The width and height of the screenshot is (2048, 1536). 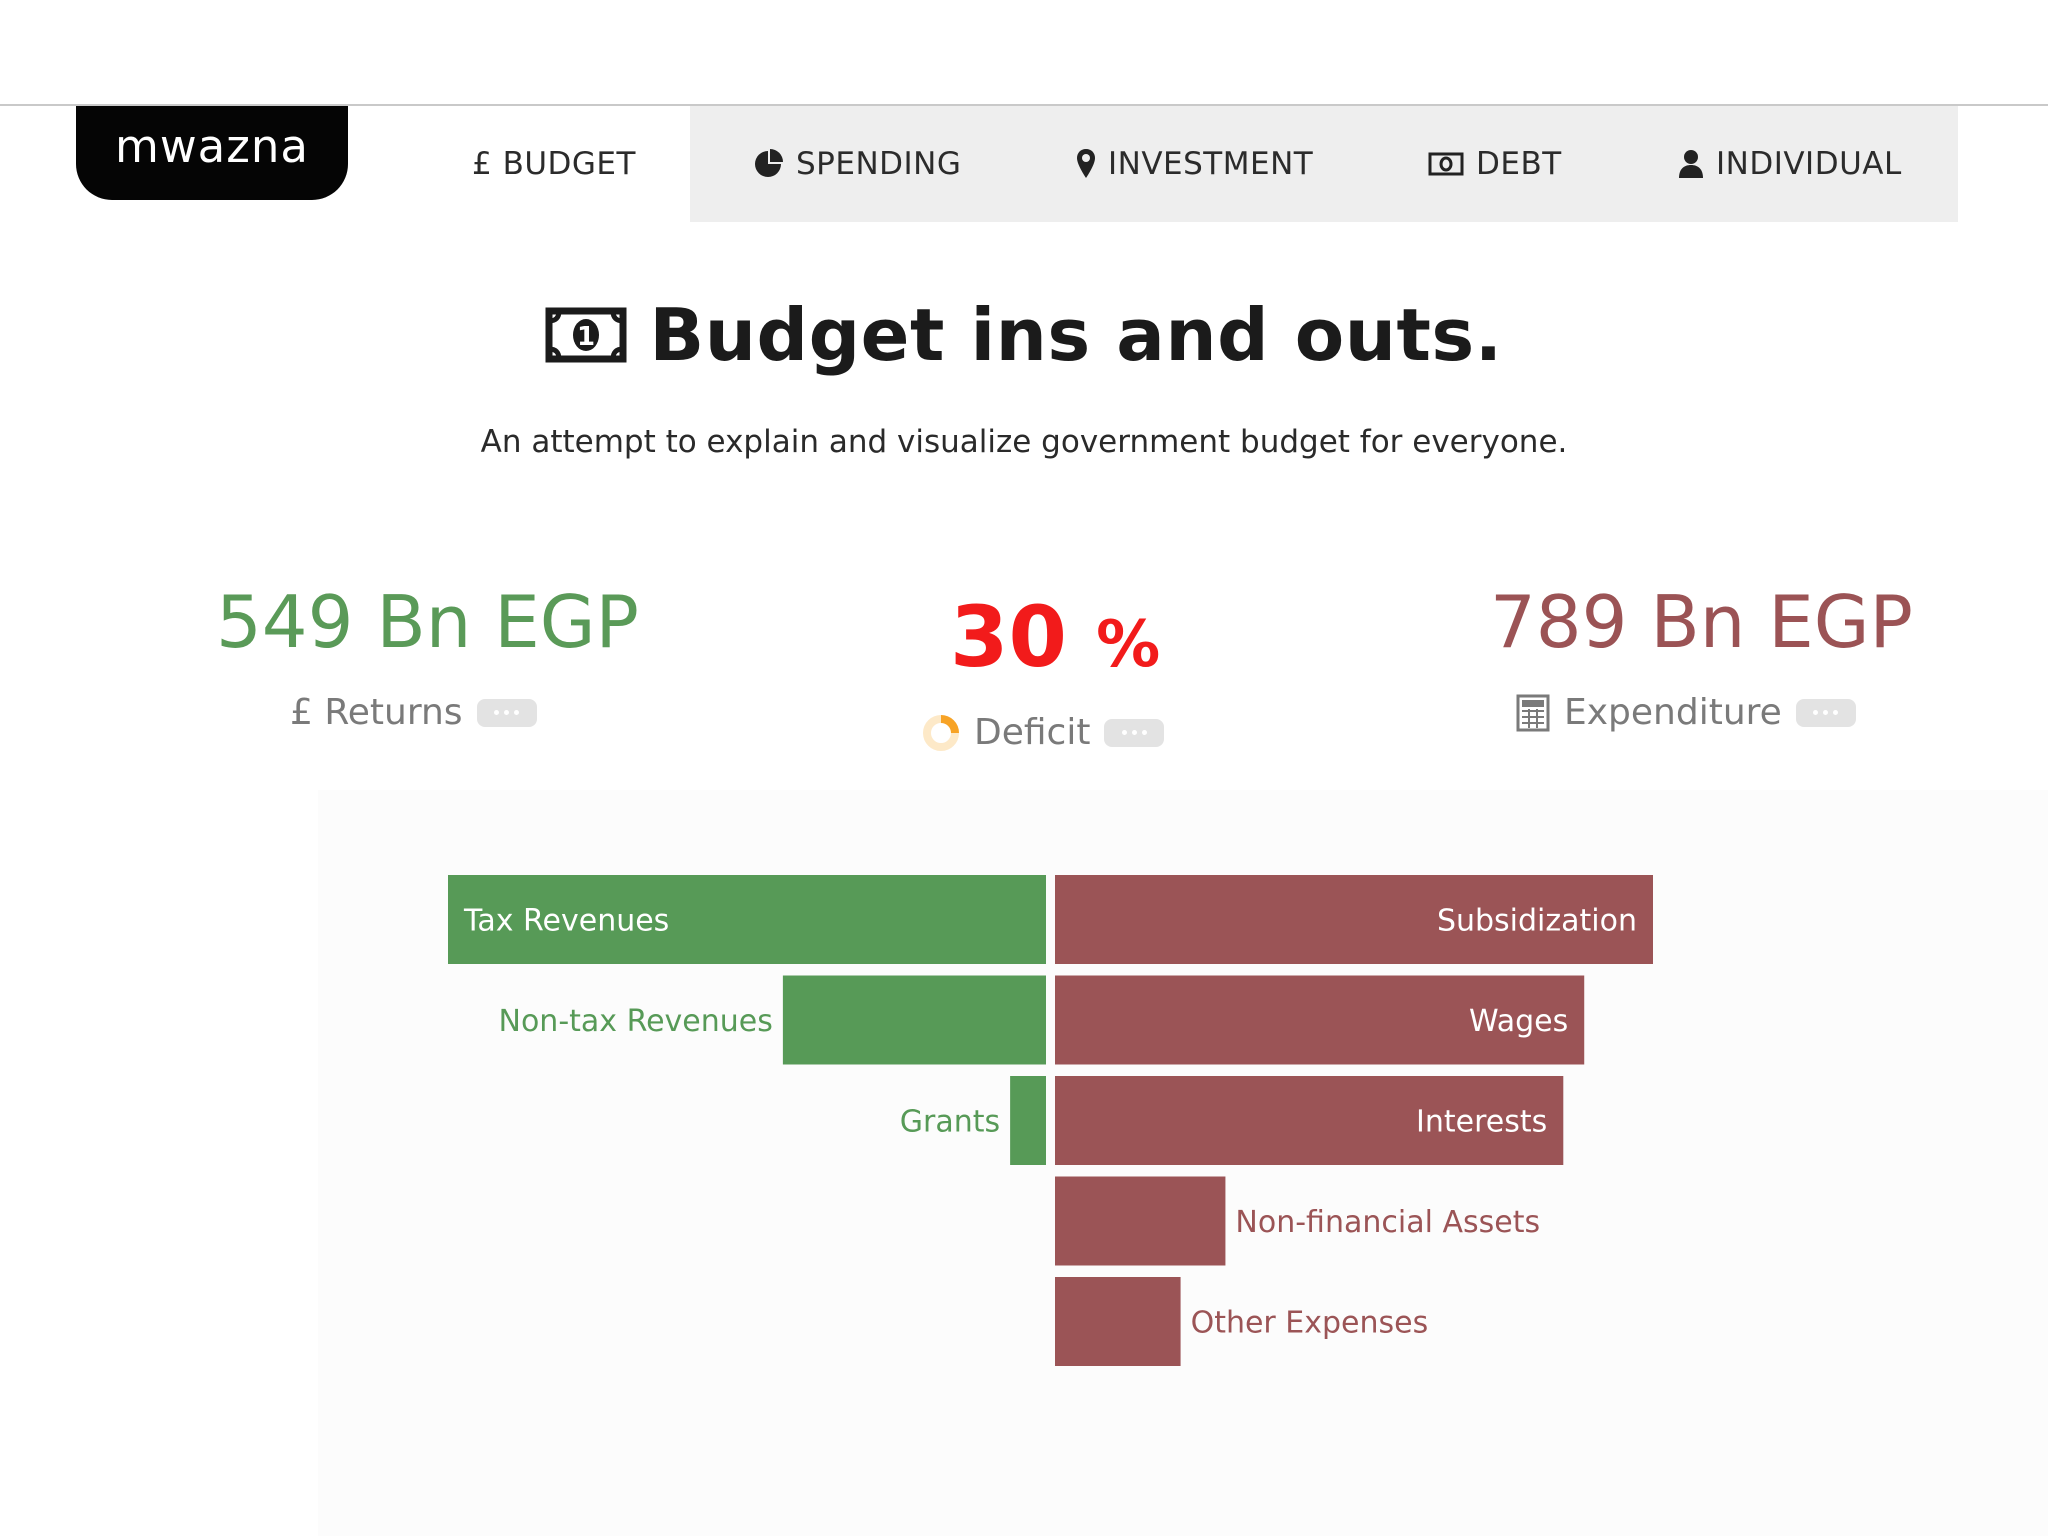 I want to click on deficit-label: Deficit, so click(x=1043, y=732).